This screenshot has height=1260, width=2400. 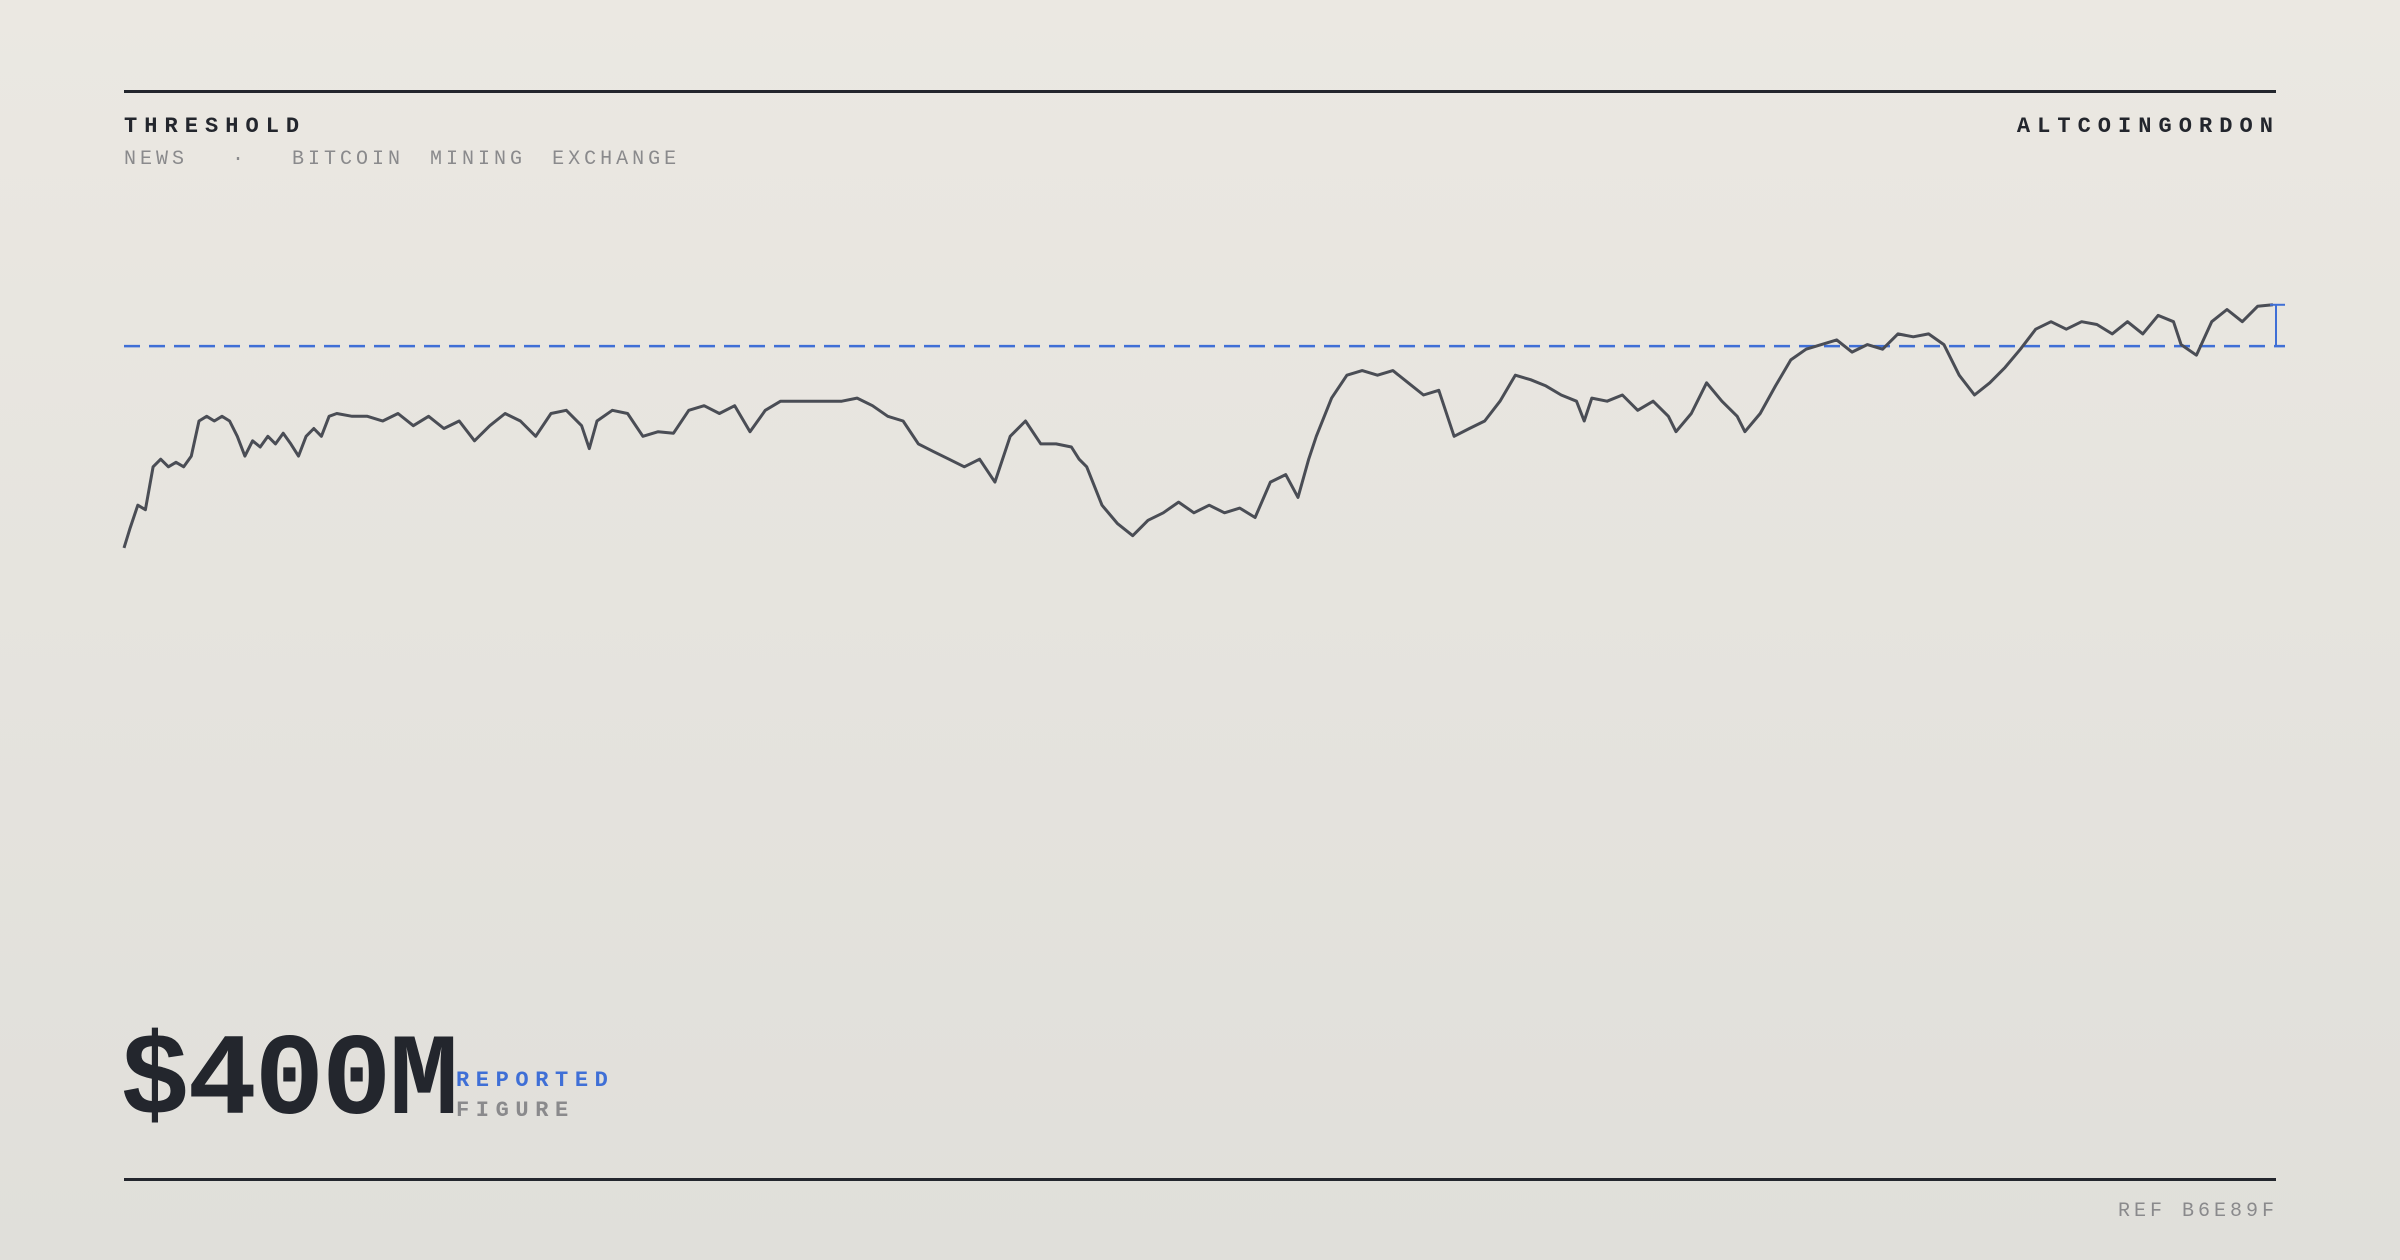 What do you see at coordinates (289, 1082) in the screenshot?
I see `figure-value: $400M` at bounding box center [289, 1082].